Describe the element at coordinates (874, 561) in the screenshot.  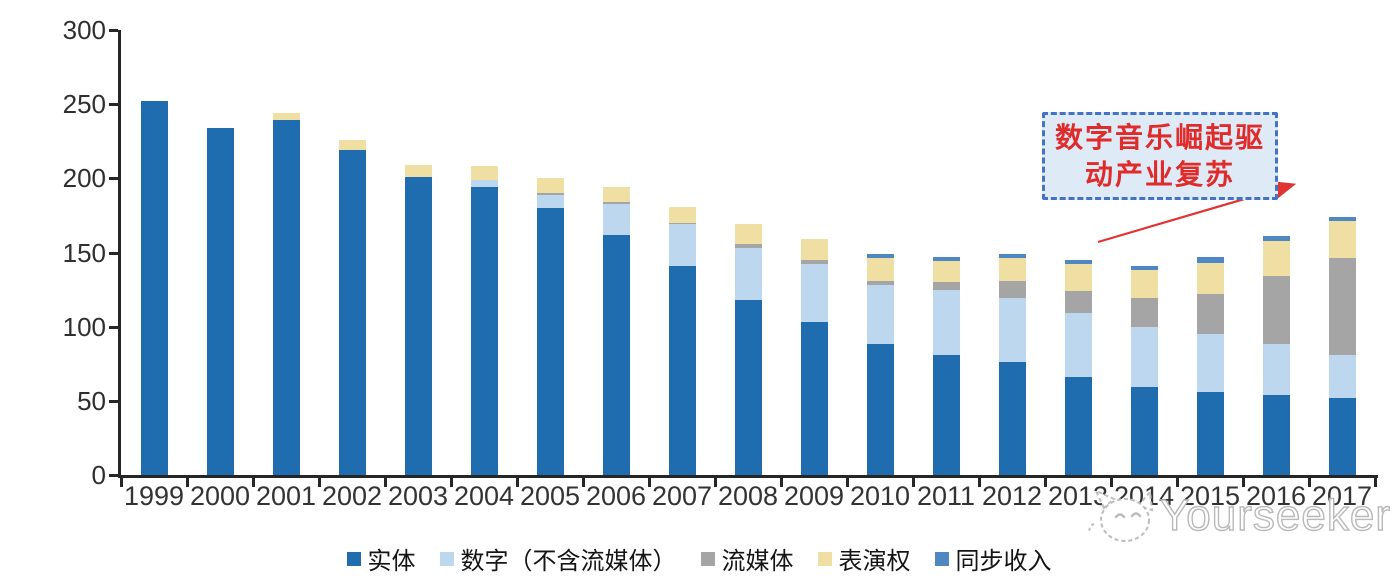
I see `legend-label: 表演权` at that location.